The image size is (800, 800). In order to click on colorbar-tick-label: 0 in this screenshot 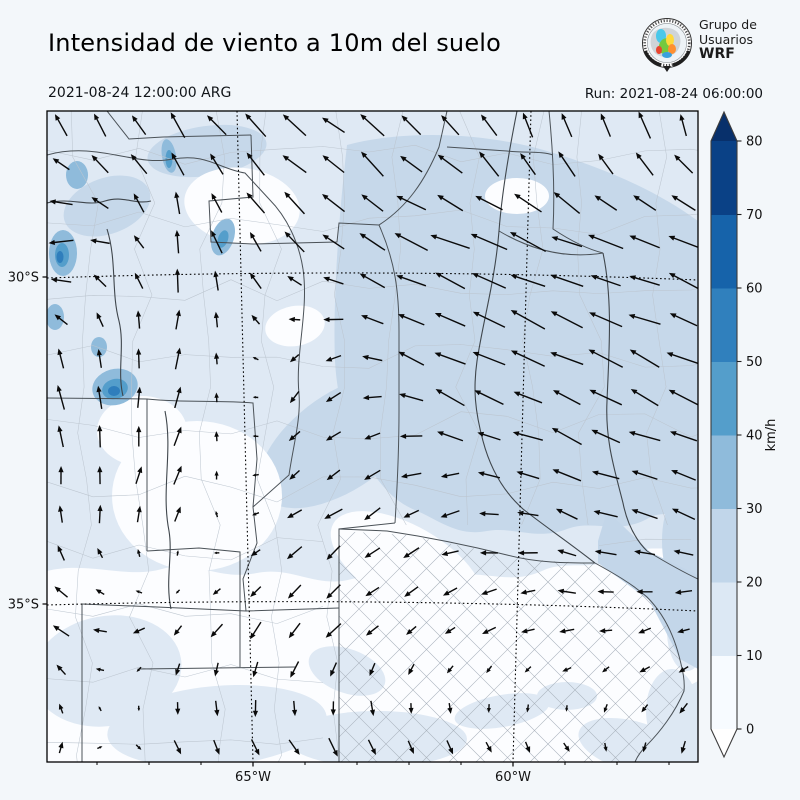, I will do `click(750, 730)`.